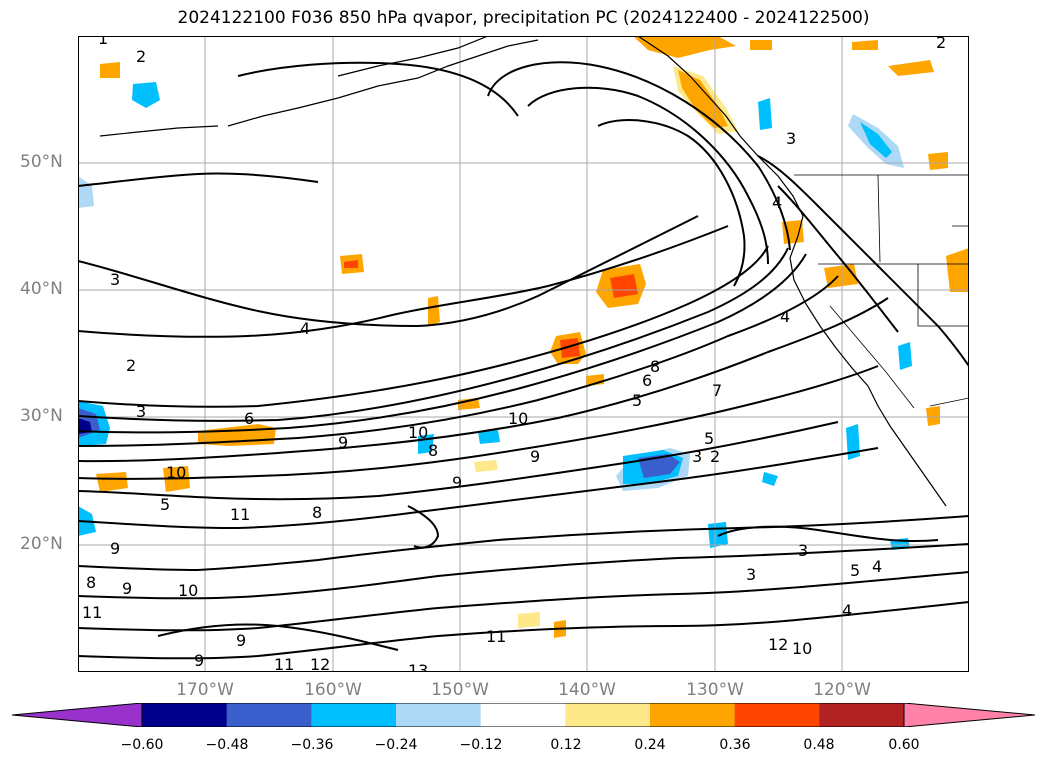  Describe the element at coordinates (227, 745) in the screenshot. I see `colorbar-tick-label: −0.48` at that location.